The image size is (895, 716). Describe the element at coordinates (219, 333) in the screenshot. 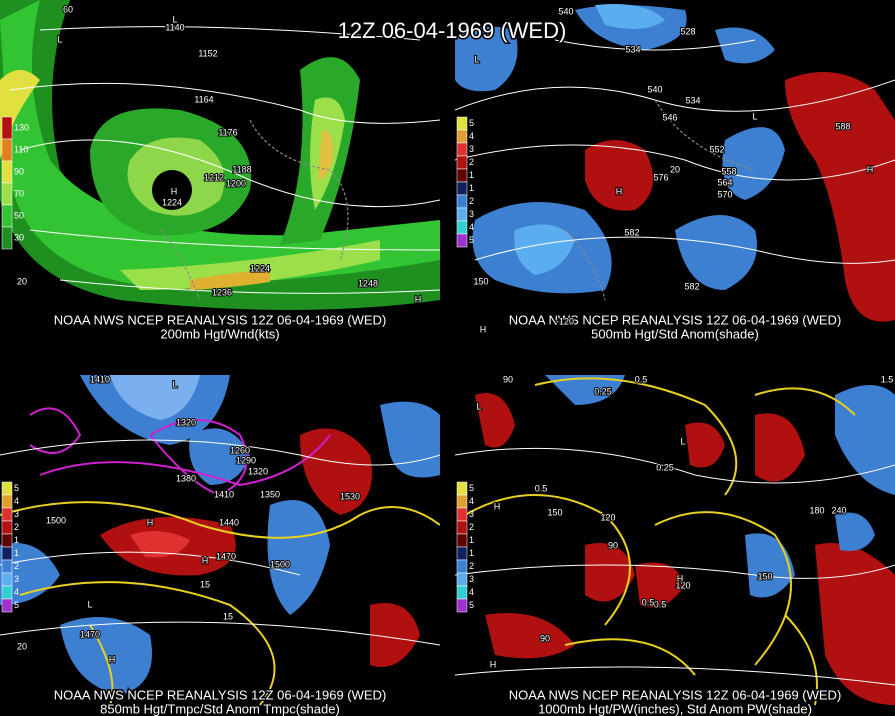

I see `panel-caption: 200mb Hgt/Wnd(kts)` at that location.